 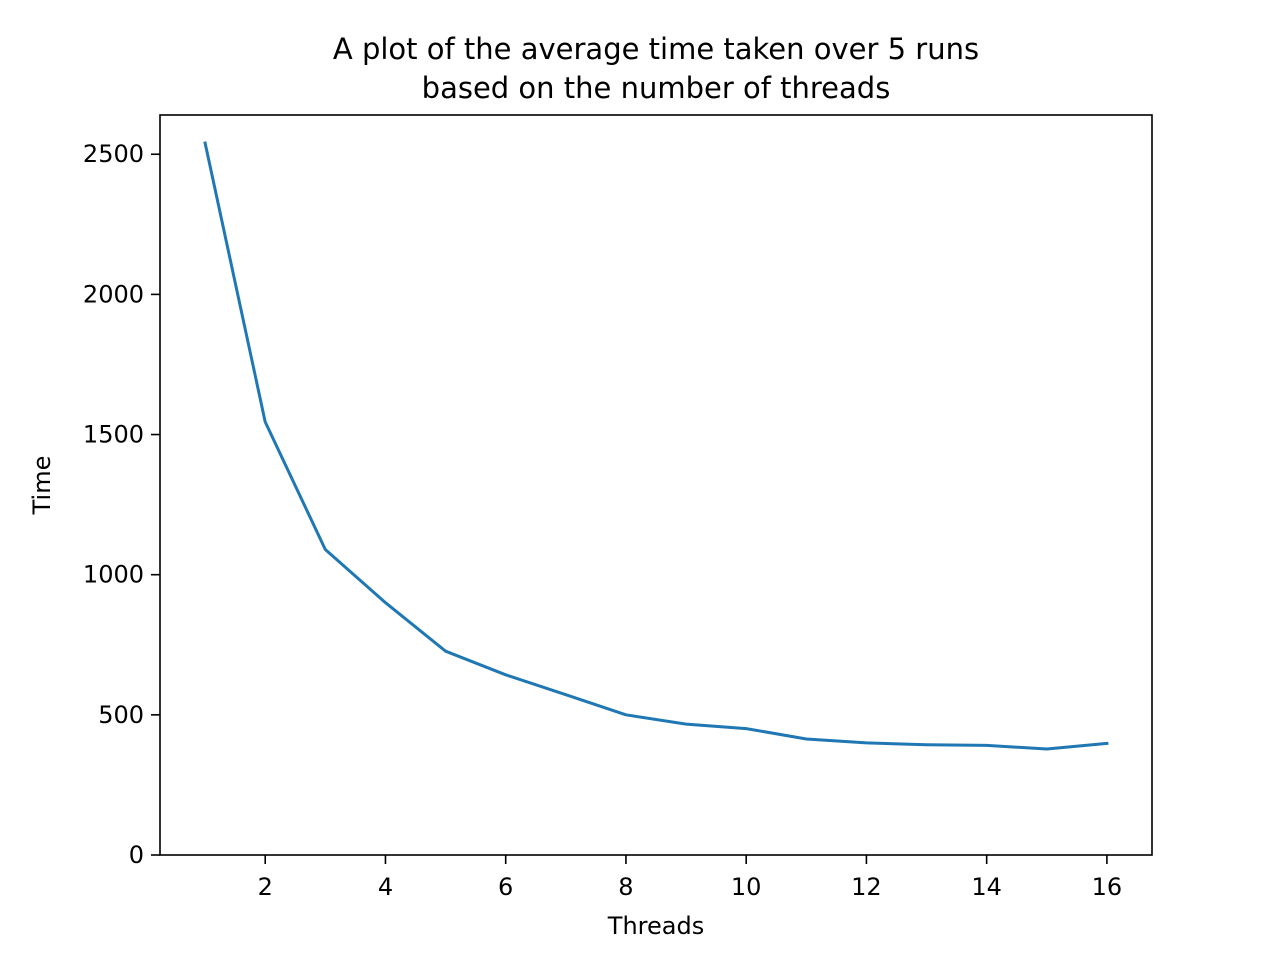 I want to click on x-tick-label: 8, so click(x=625, y=887).